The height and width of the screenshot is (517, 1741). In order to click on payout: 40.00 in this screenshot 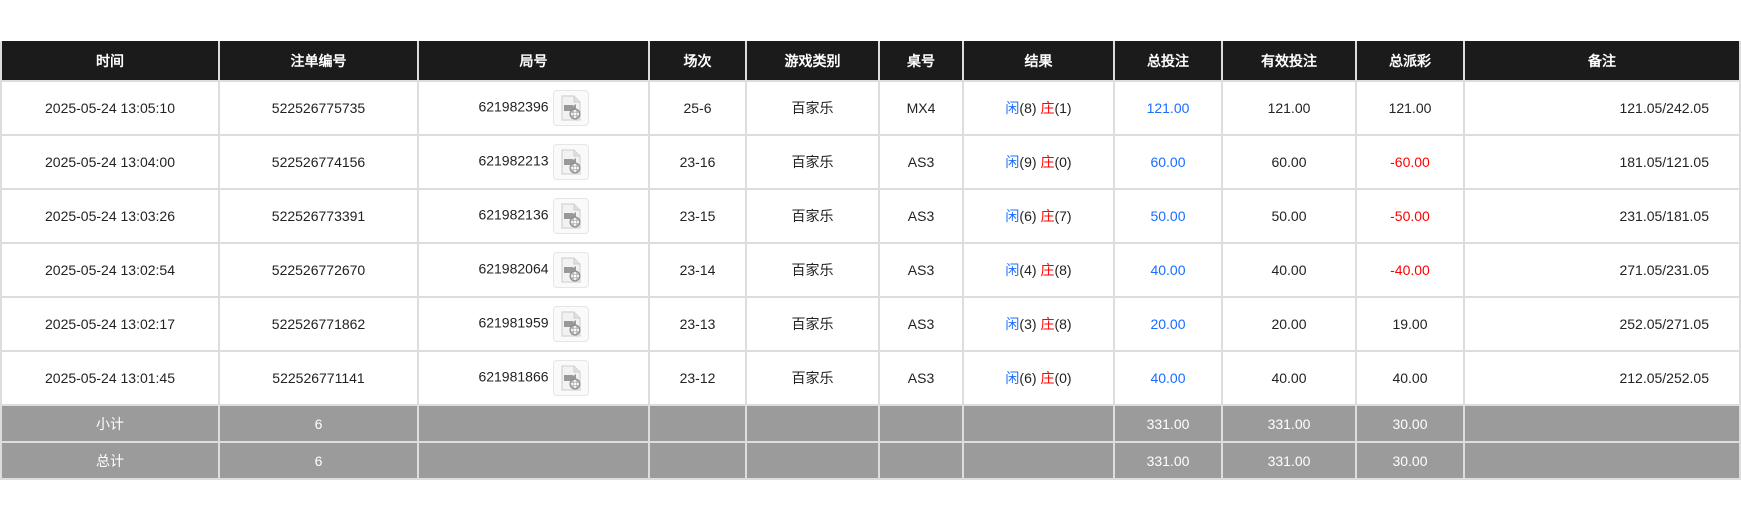, I will do `click(1410, 378)`.